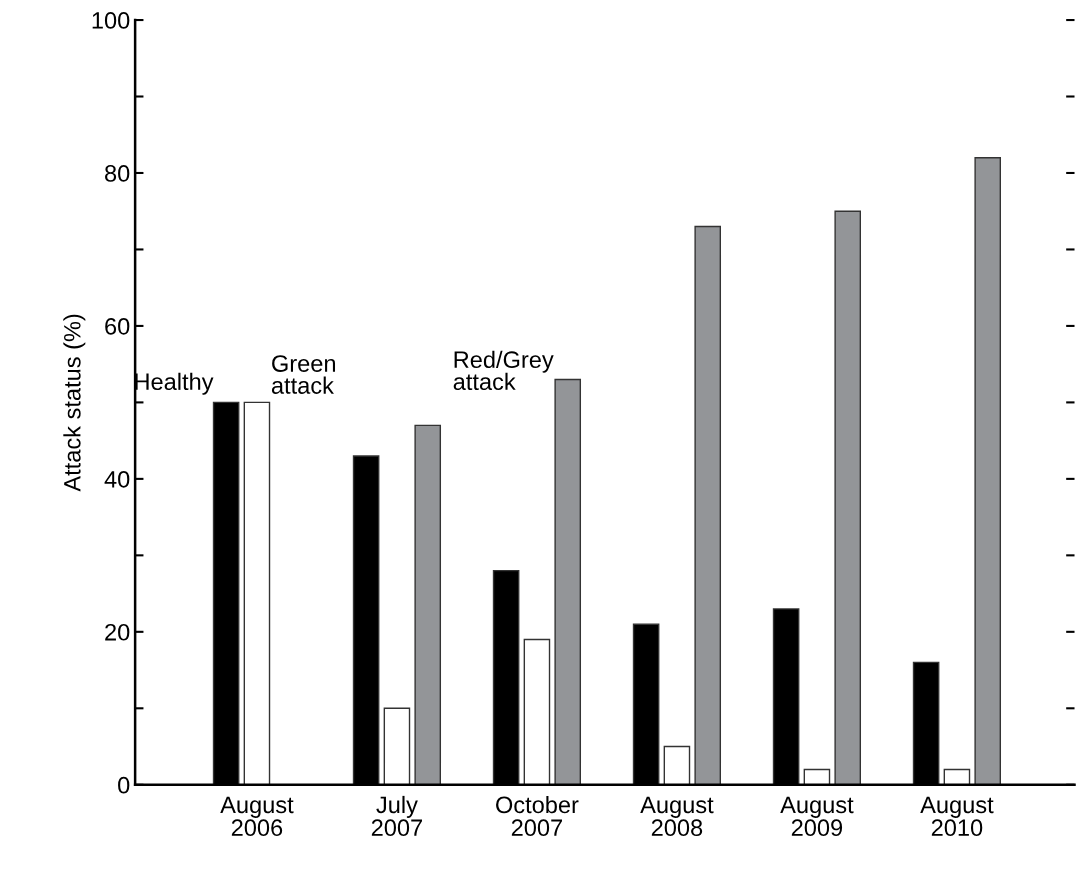 This screenshot has width=1081, height=871. What do you see at coordinates (174, 383) in the screenshot?
I see `series-label: Healthy` at bounding box center [174, 383].